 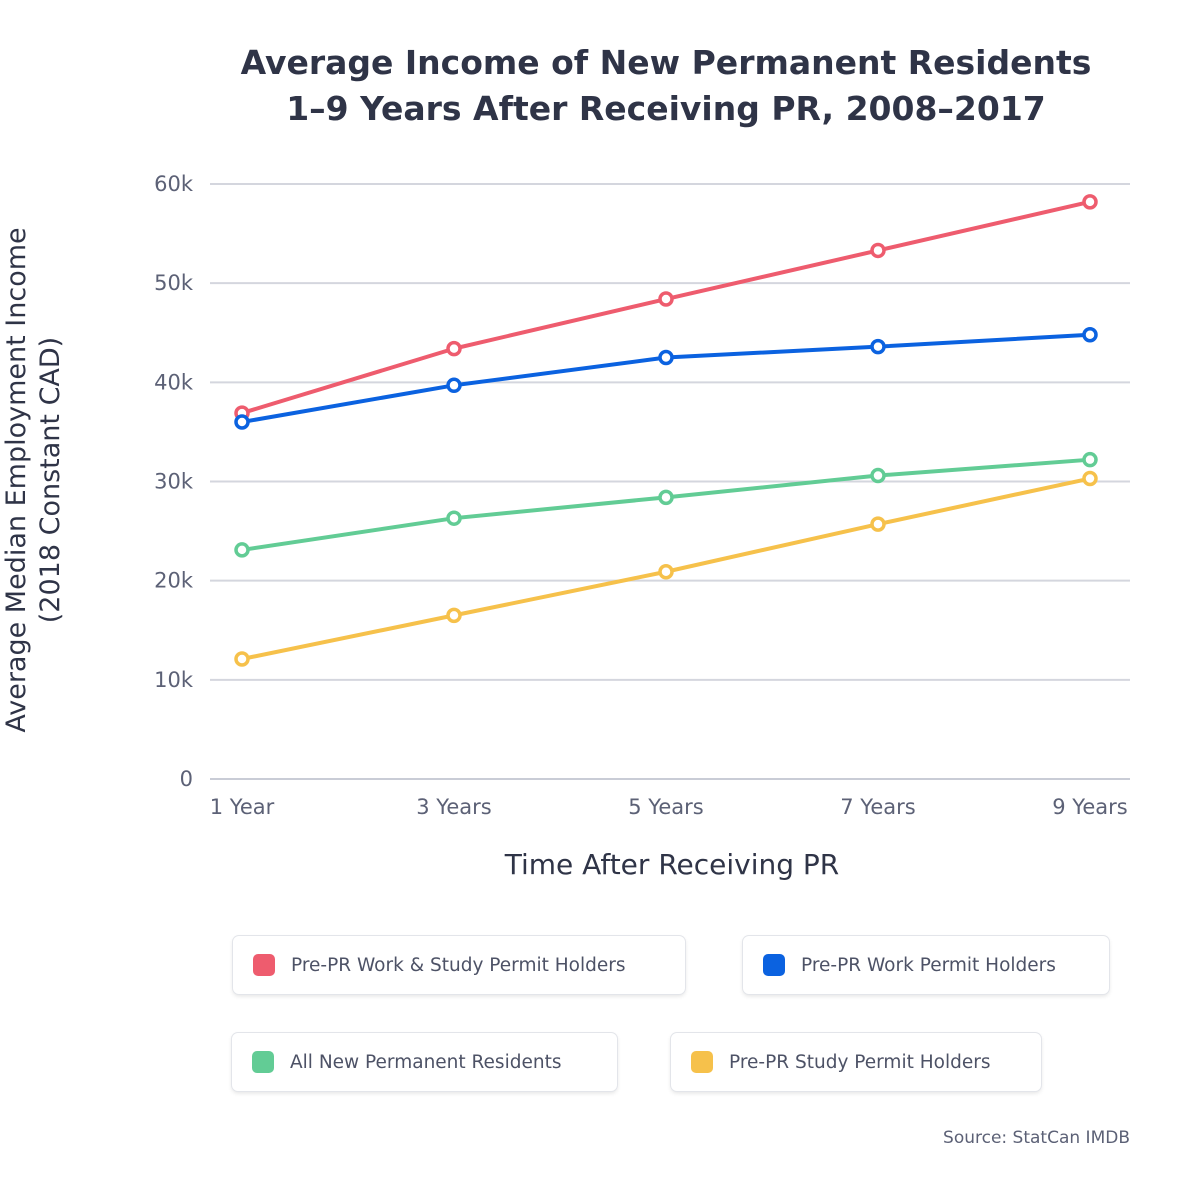 I want to click on x-tick-label-3: 7 Years, so click(x=877, y=807).